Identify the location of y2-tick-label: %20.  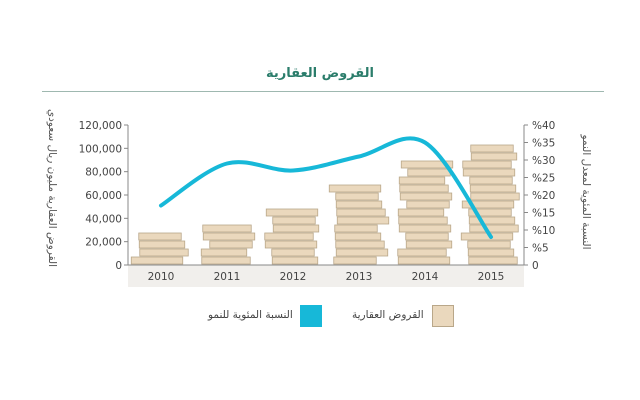
(543, 196).